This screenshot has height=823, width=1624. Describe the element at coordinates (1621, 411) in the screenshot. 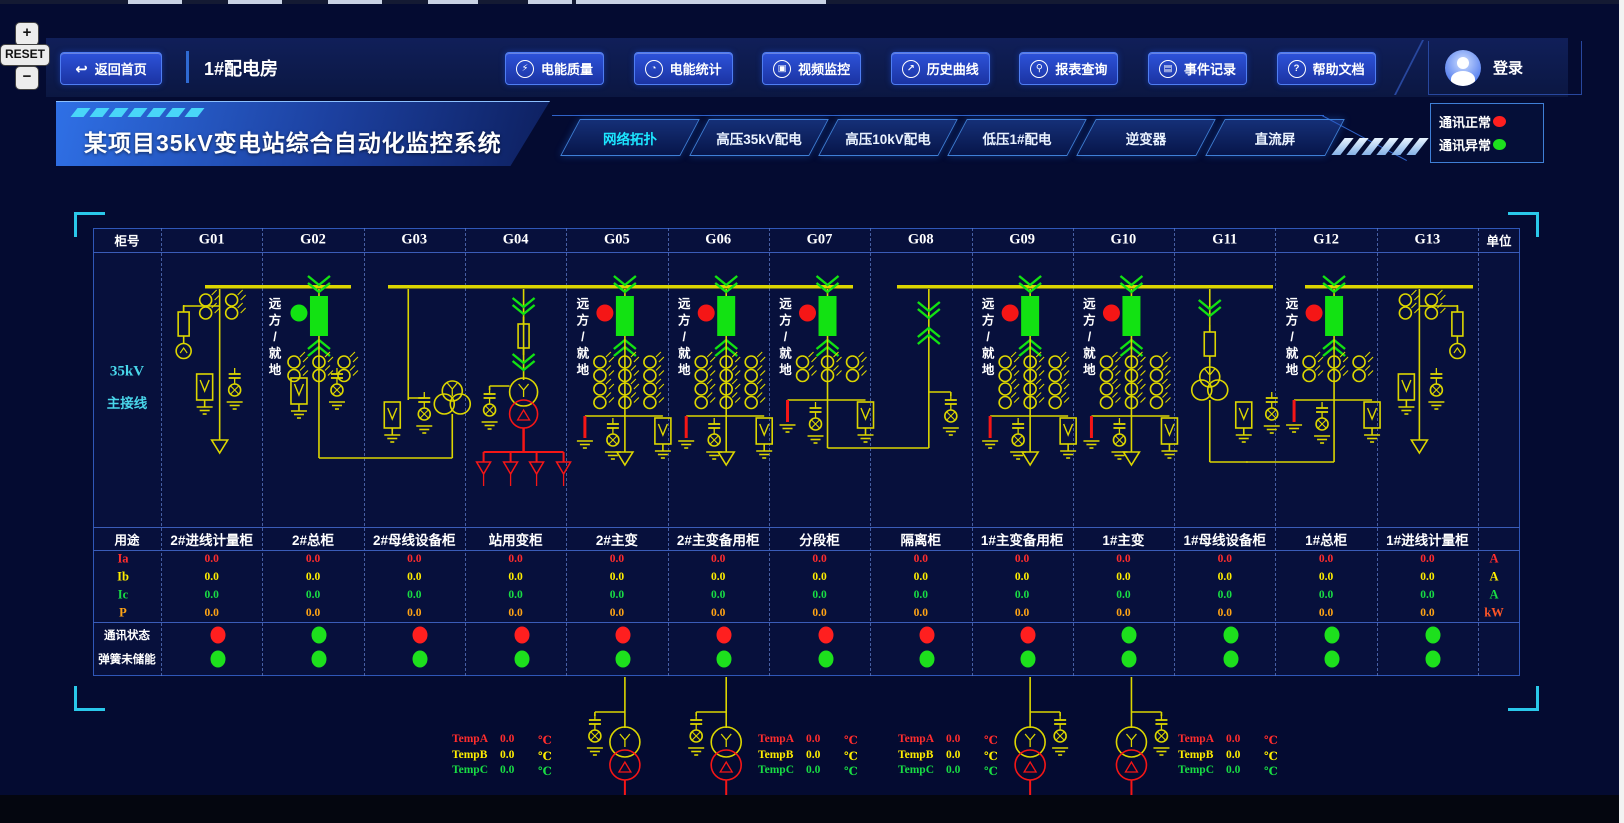

I see `right-edge` at that location.